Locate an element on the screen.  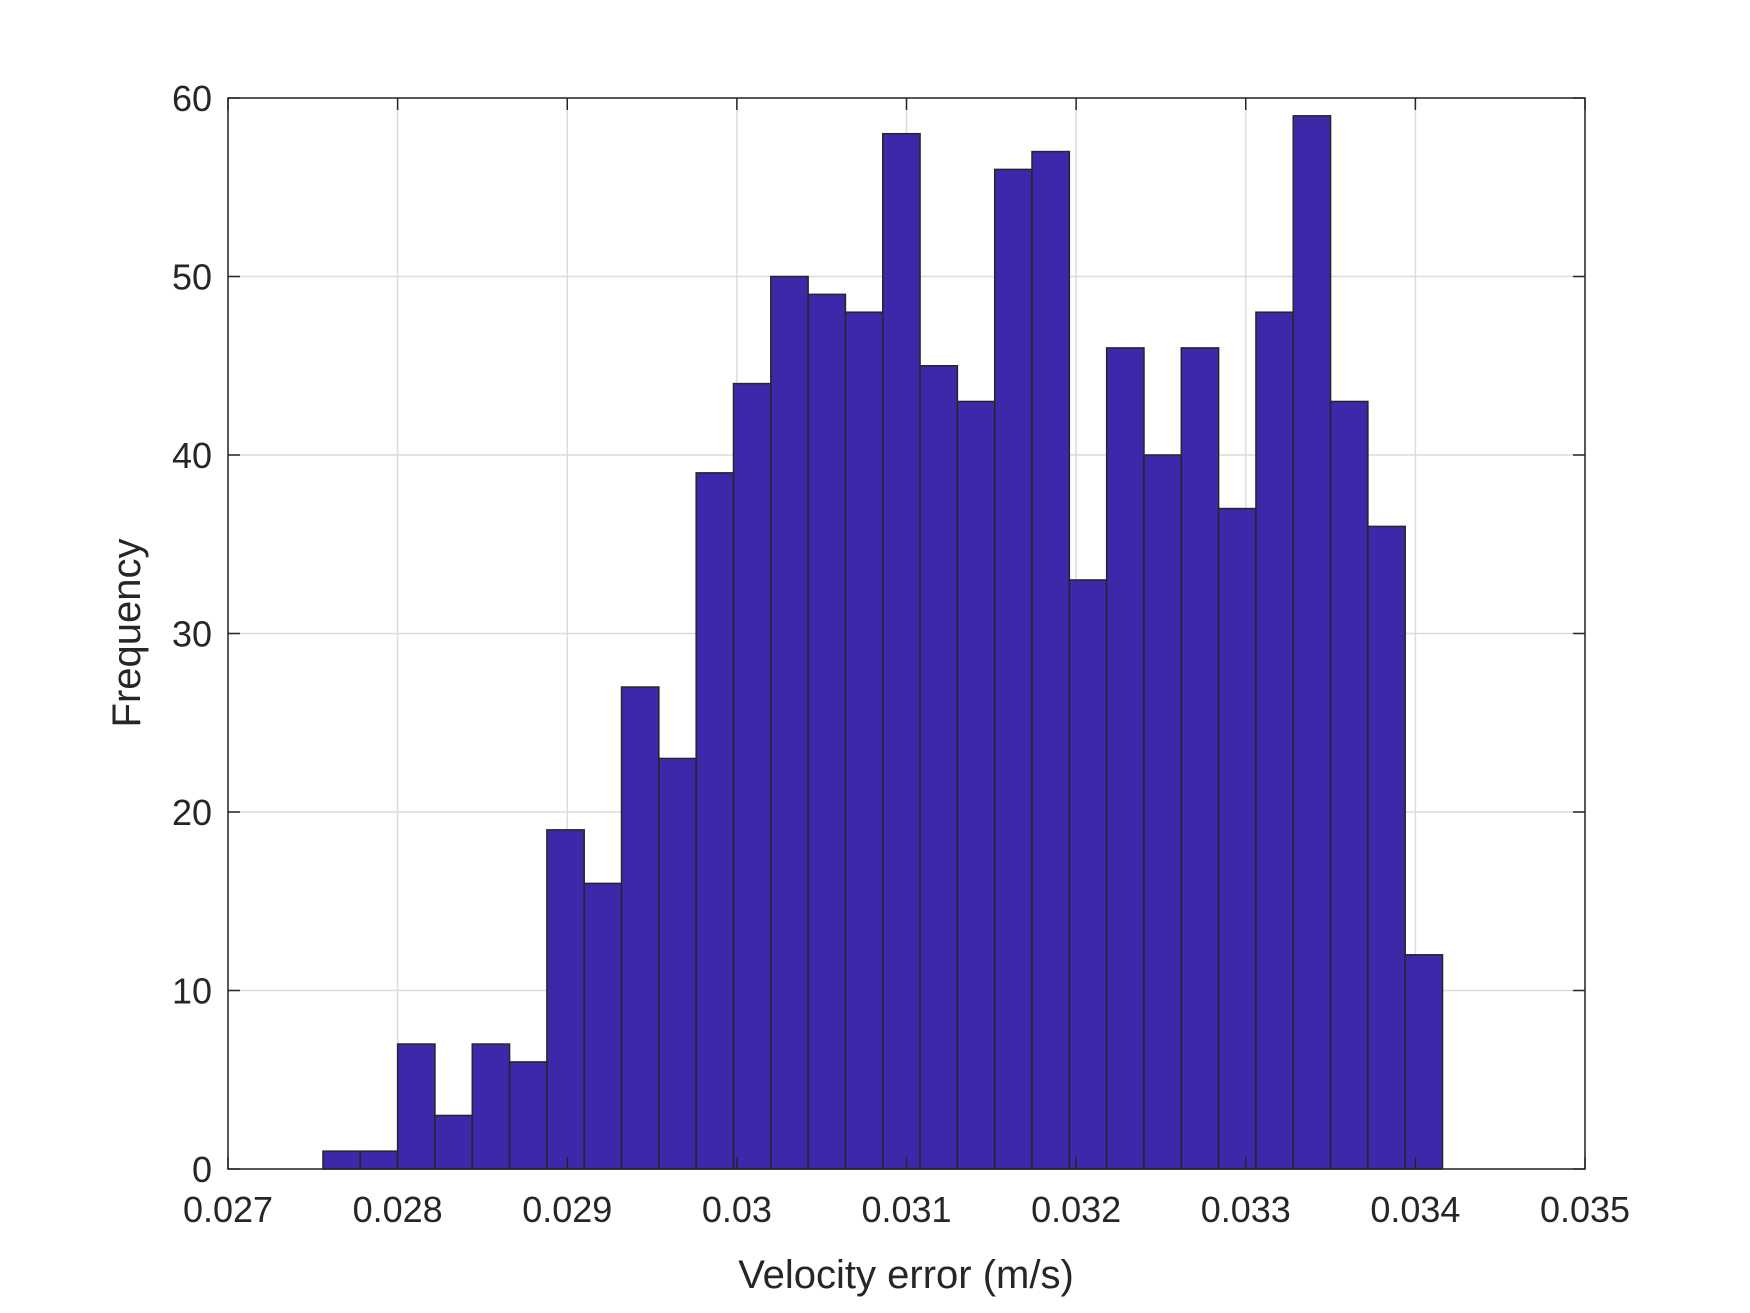
x-tick-label: 0.027 is located at coordinates (228, 1209).